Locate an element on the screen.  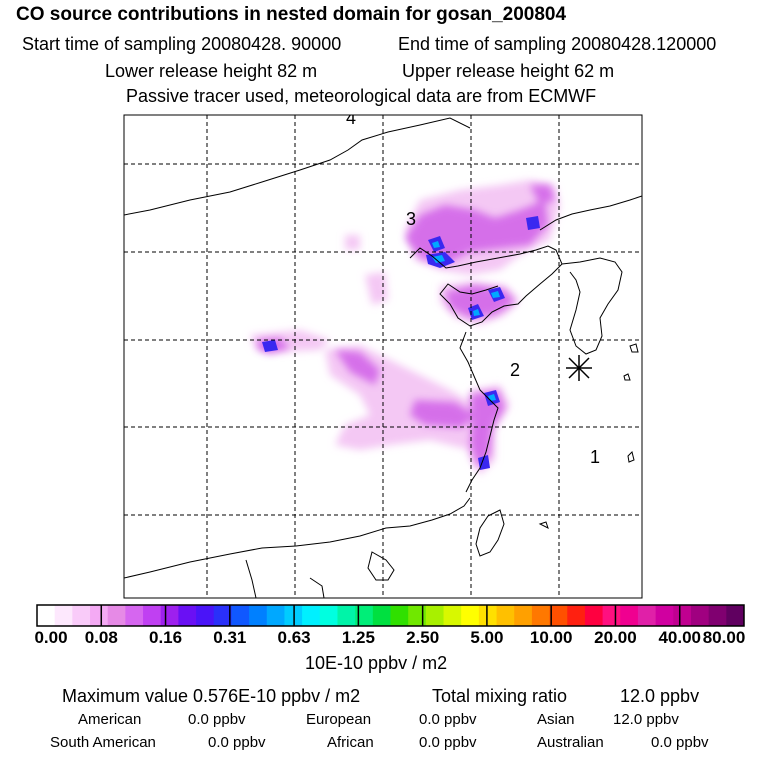
colorbar-tick-label: 5.00 is located at coordinates (487, 637).